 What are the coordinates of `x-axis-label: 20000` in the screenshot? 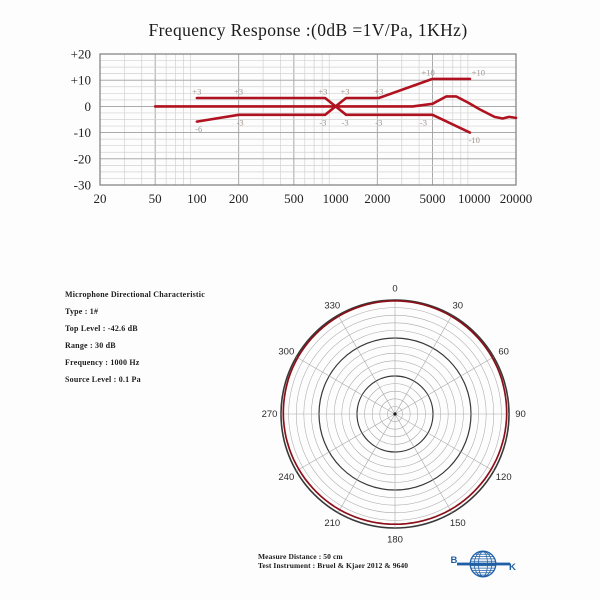 It's located at (516, 198).